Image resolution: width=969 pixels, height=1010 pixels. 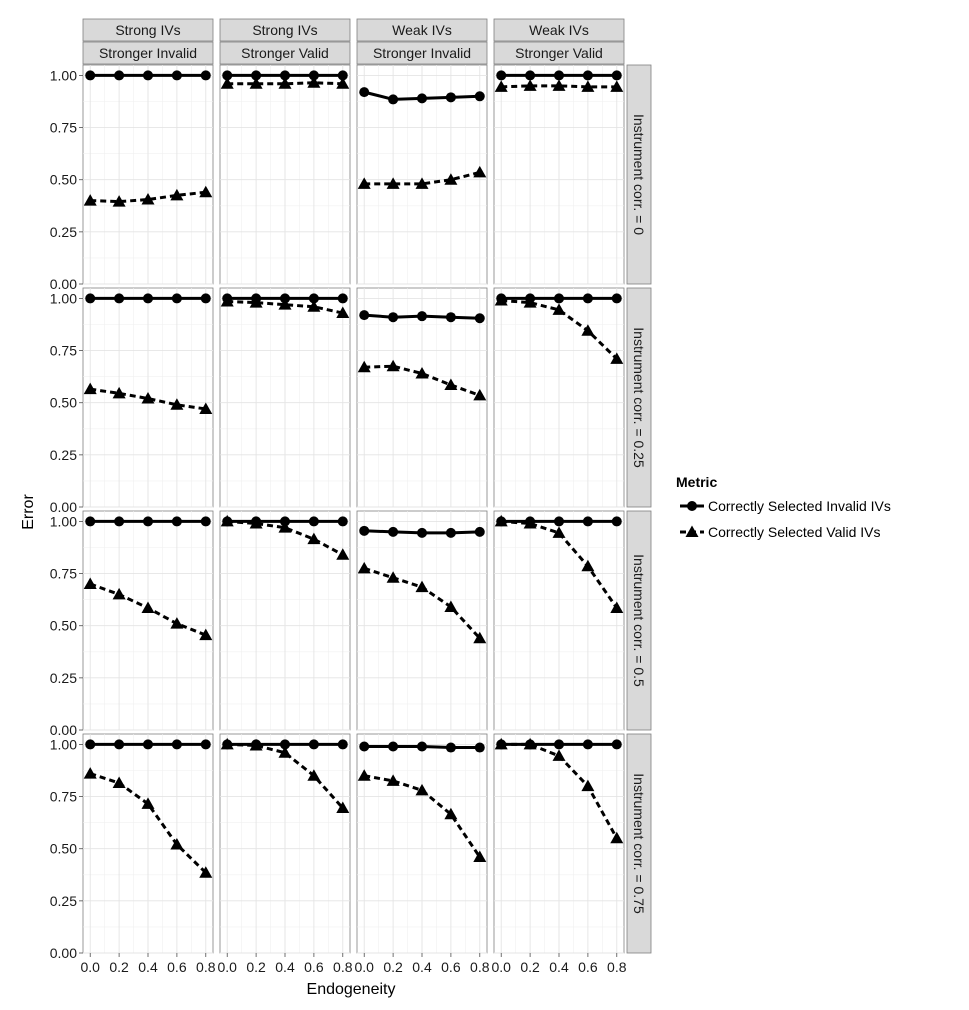 What do you see at coordinates (285, 620) in the screenshot?
I see `panel-r2-c1` at bounding box center [285, 620].